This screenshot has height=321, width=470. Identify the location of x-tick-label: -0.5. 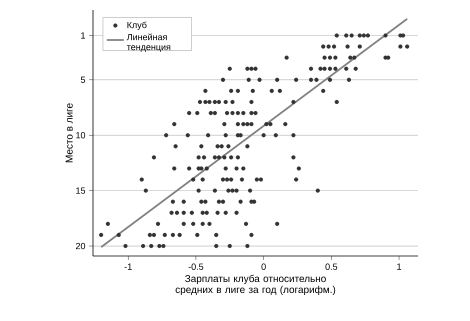
(196, 267).